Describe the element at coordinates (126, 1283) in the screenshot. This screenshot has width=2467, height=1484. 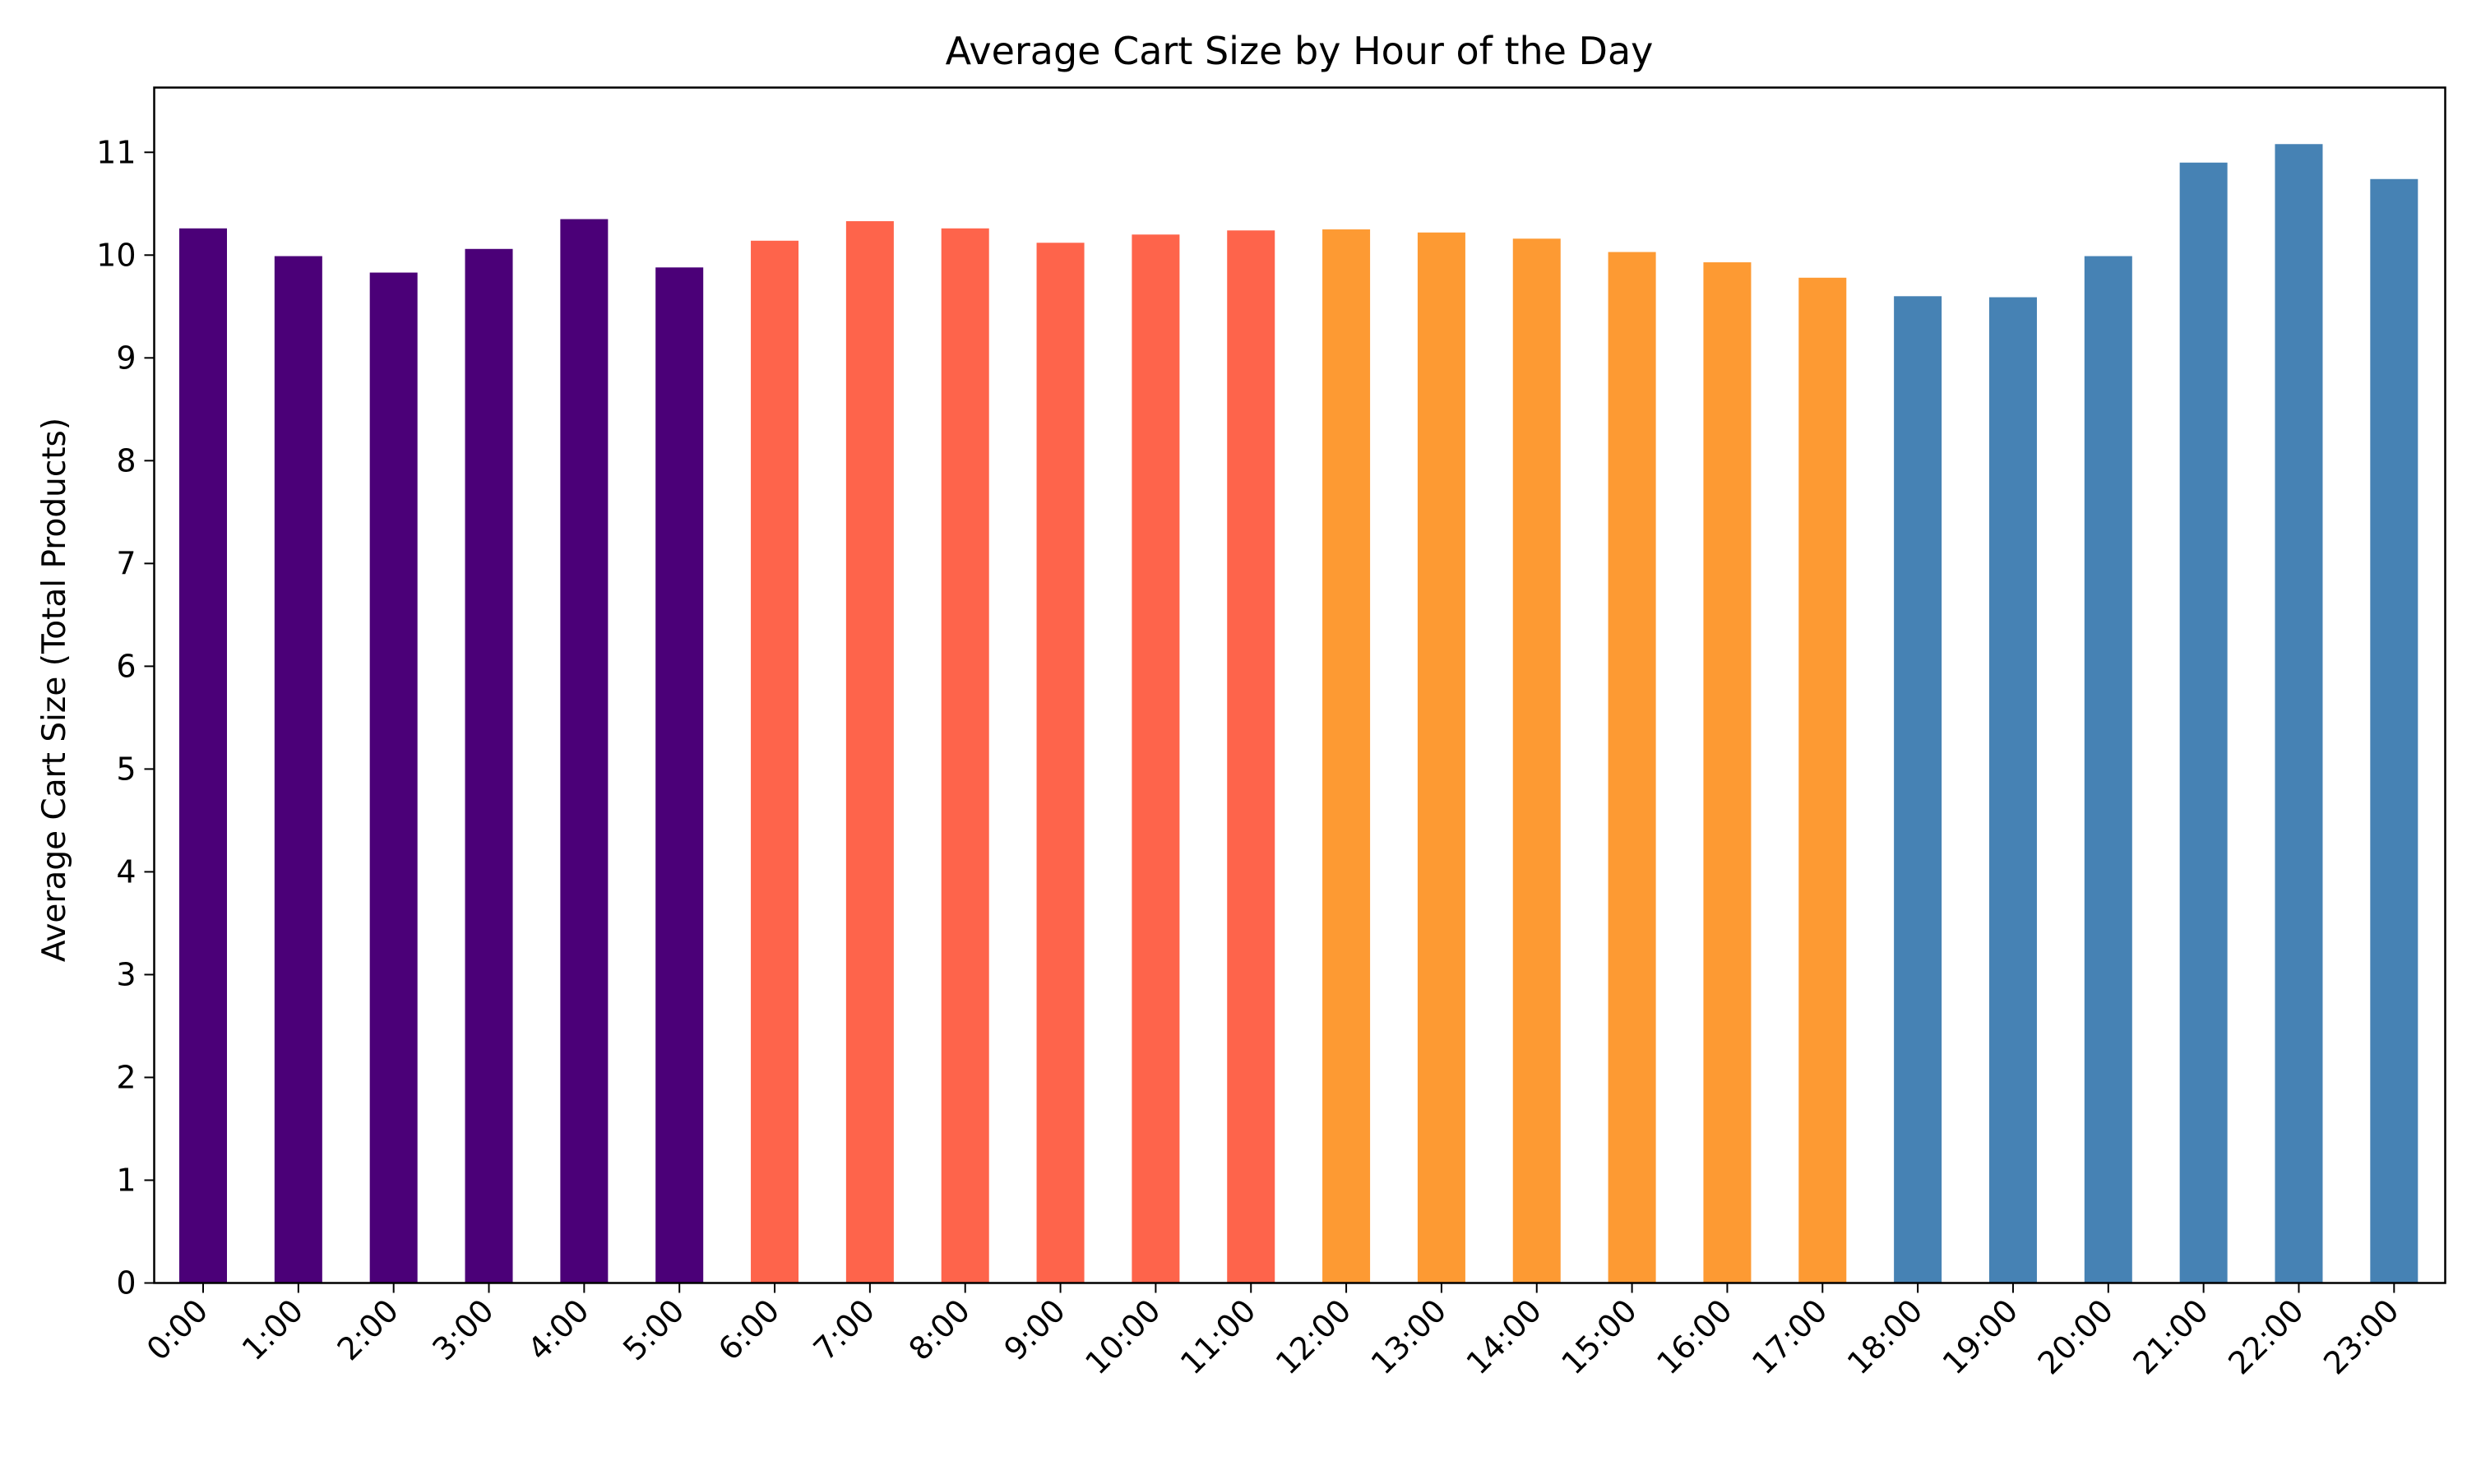
I see `y-tick-label: 0` at that location.